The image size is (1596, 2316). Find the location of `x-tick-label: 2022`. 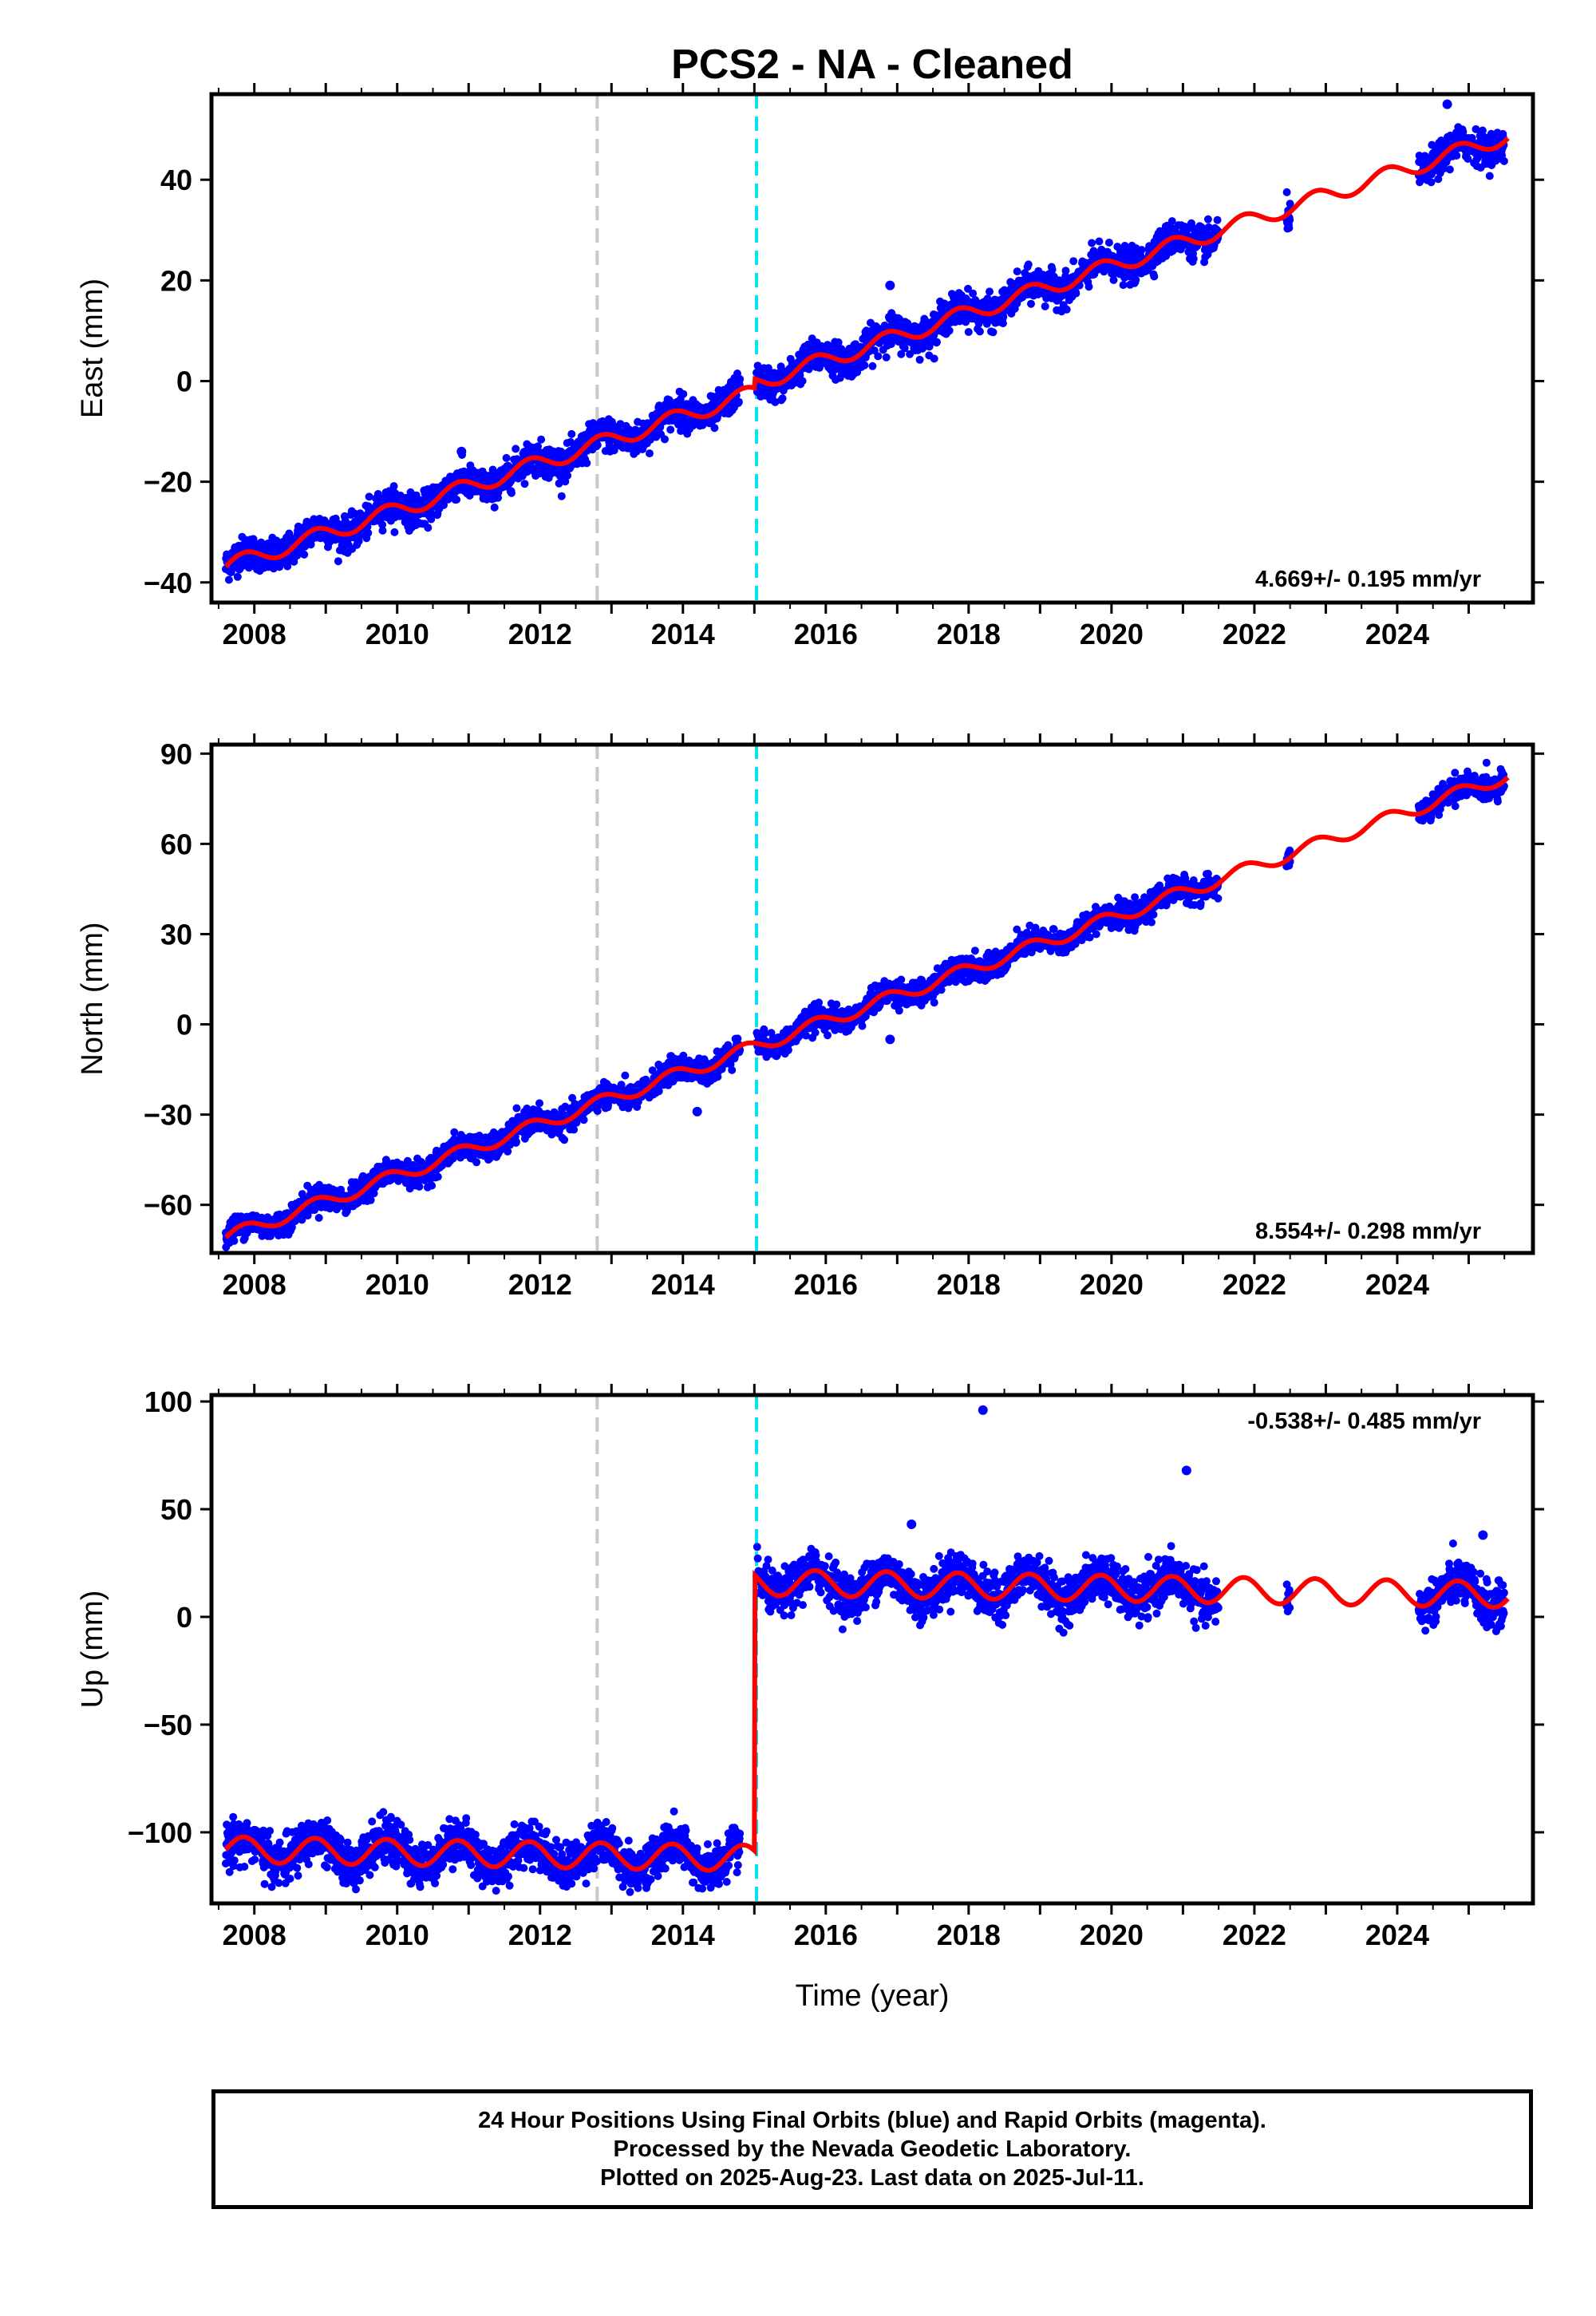

x-tick-label: 2022 is located at coordinates (1254, 634).